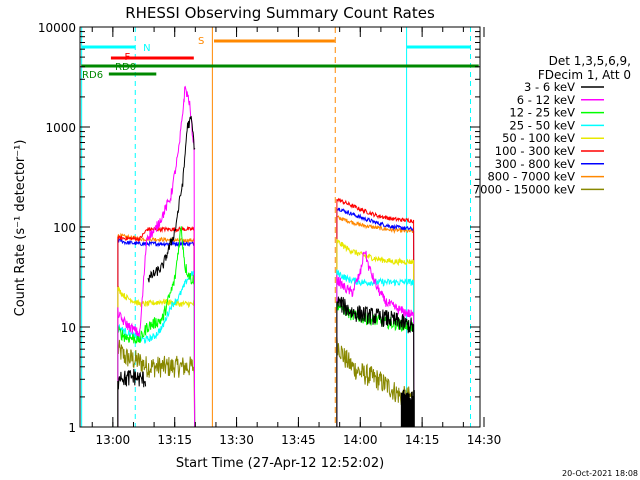 The height and width of the screenshot is (480, 640). I want to click on series-100to300kev-orbit2, so click(375, 312).